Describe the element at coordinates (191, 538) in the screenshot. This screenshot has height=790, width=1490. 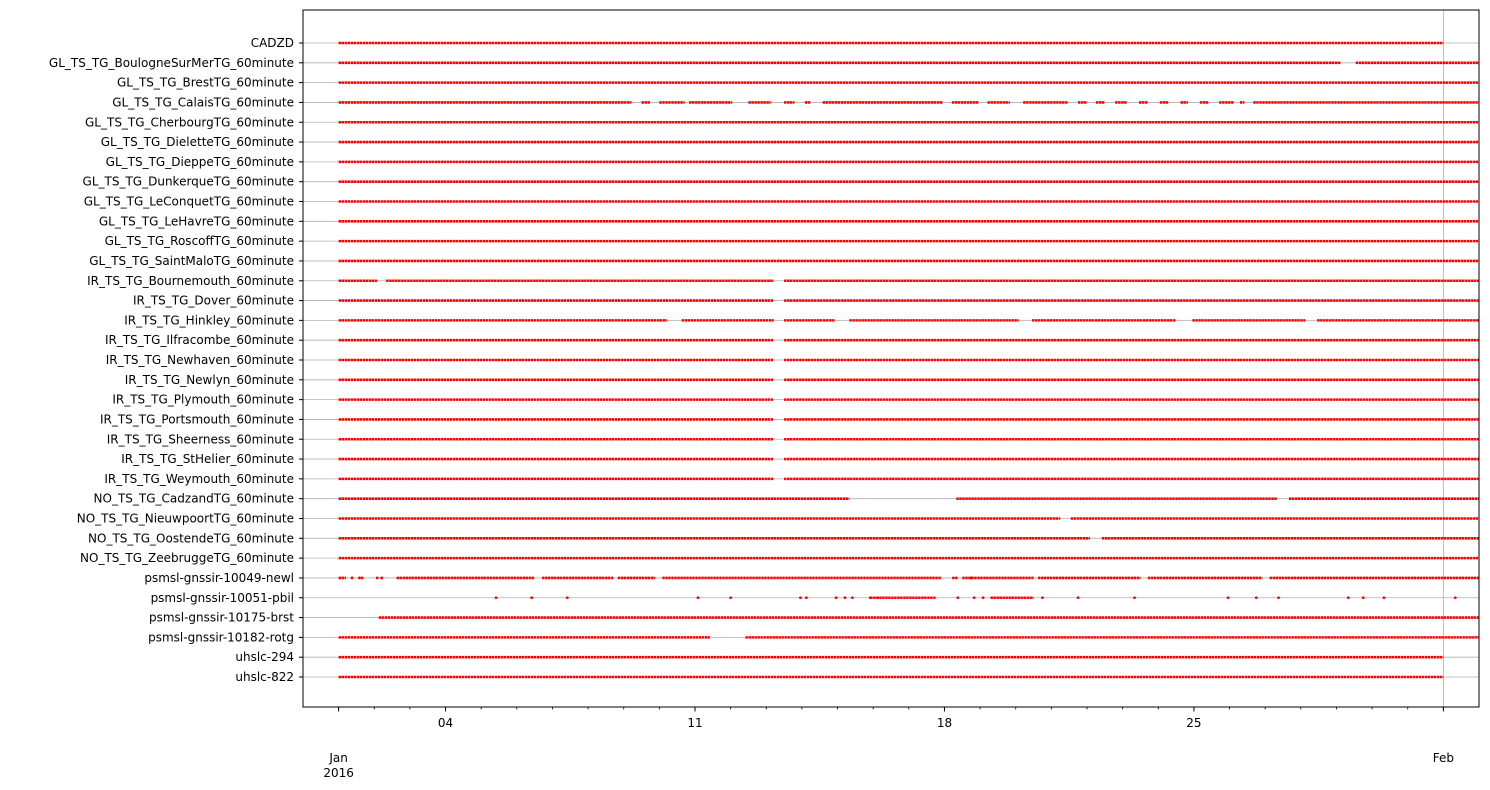
I see `y-tick-label: NO_TS_TG_OostendeTG_60minute` at that location.